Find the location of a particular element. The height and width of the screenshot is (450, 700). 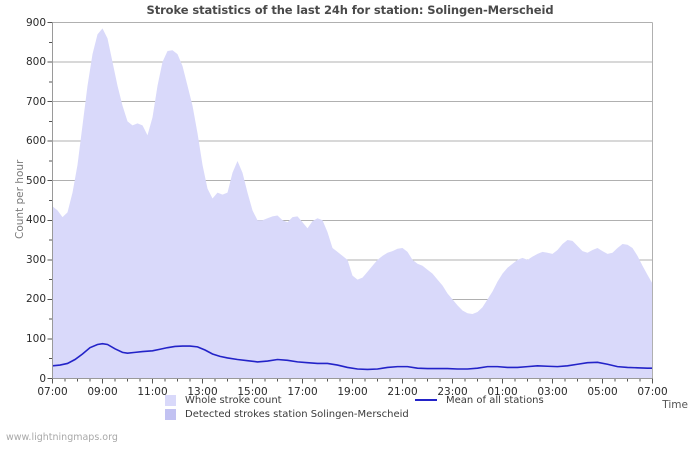

x-tick-label: 05:00 is located at coordinates (602, 391).